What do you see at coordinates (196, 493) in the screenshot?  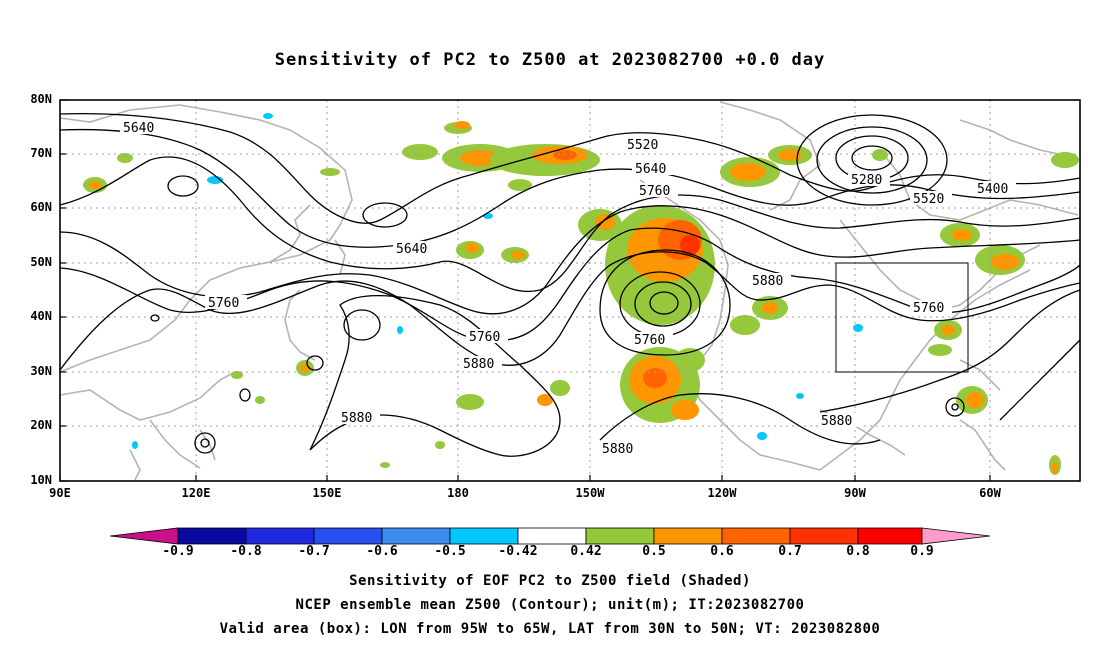 I see `lon-label: 120E` at bounding box center [196, 493].